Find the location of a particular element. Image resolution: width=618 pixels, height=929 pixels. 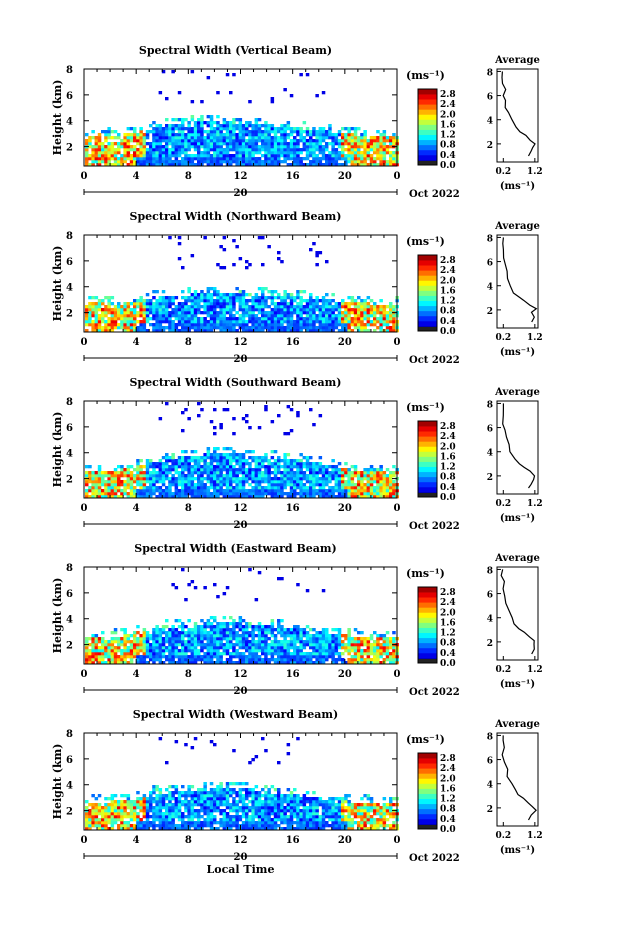

colorbar-tick-label: 0.4 is located at coordinates (448, 488).